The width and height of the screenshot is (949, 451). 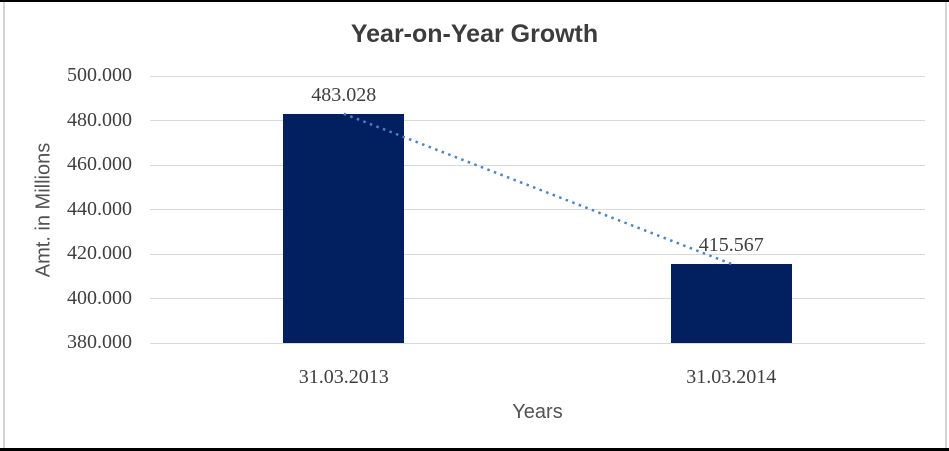 What do you see at coordinates (946, 225) in the screenshot?
I see `border-right` at bounding box center [946, 225].